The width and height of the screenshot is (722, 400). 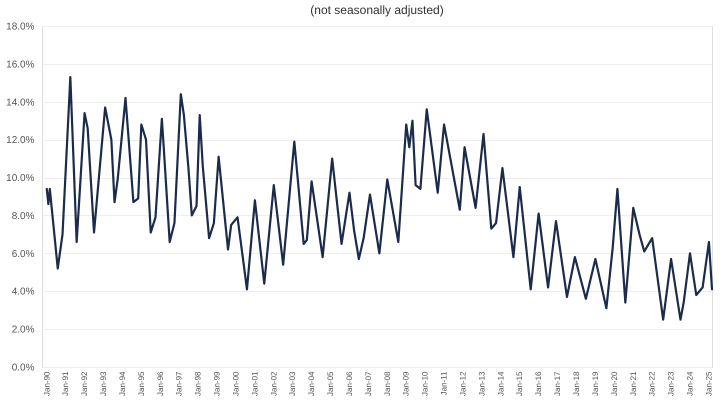 I want to click on y-tick-label: 4.0%, so click(x=23, y=292).